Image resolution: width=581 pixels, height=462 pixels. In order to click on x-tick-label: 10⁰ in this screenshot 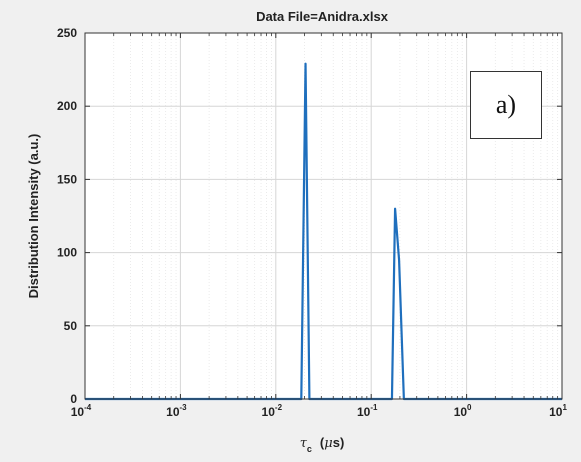, I will do `click(463, 411)`.